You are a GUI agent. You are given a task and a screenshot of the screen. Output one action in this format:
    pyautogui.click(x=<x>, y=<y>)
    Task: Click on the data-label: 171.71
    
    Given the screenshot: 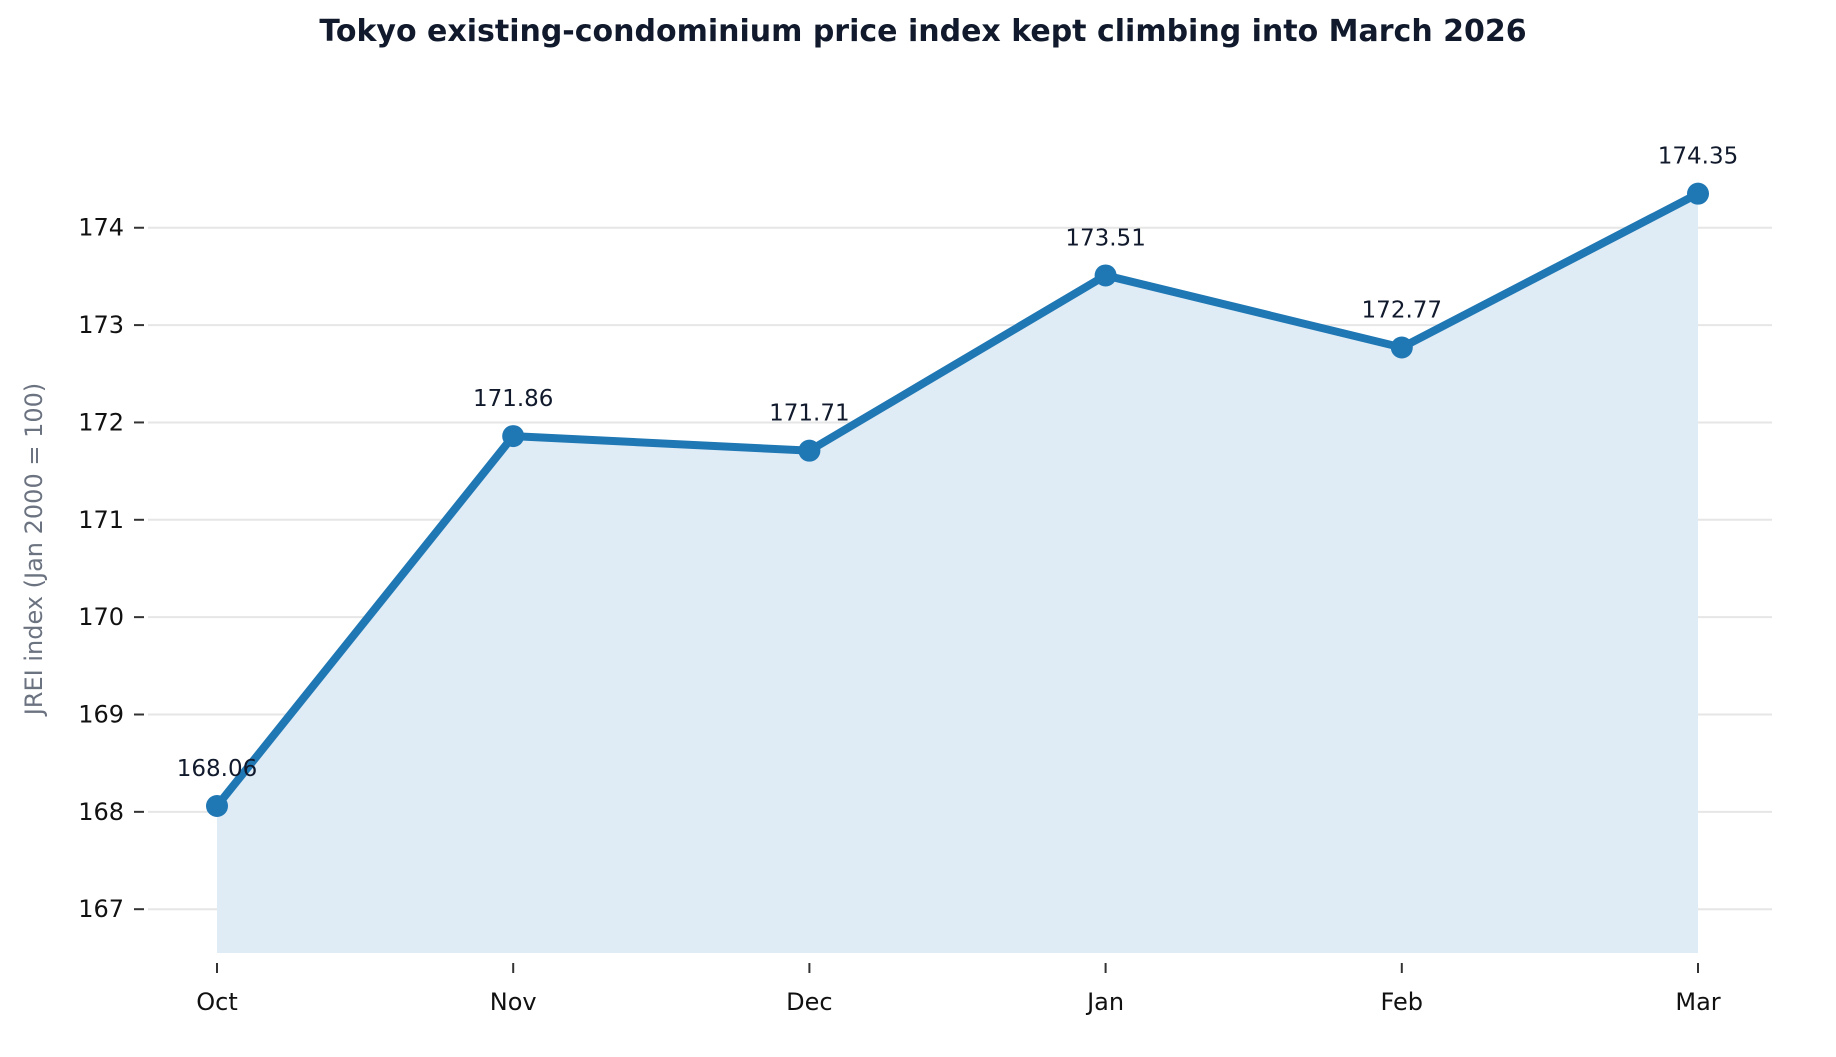 What is the action you would take?
    pyautogui.click(x=809, y=414)
    